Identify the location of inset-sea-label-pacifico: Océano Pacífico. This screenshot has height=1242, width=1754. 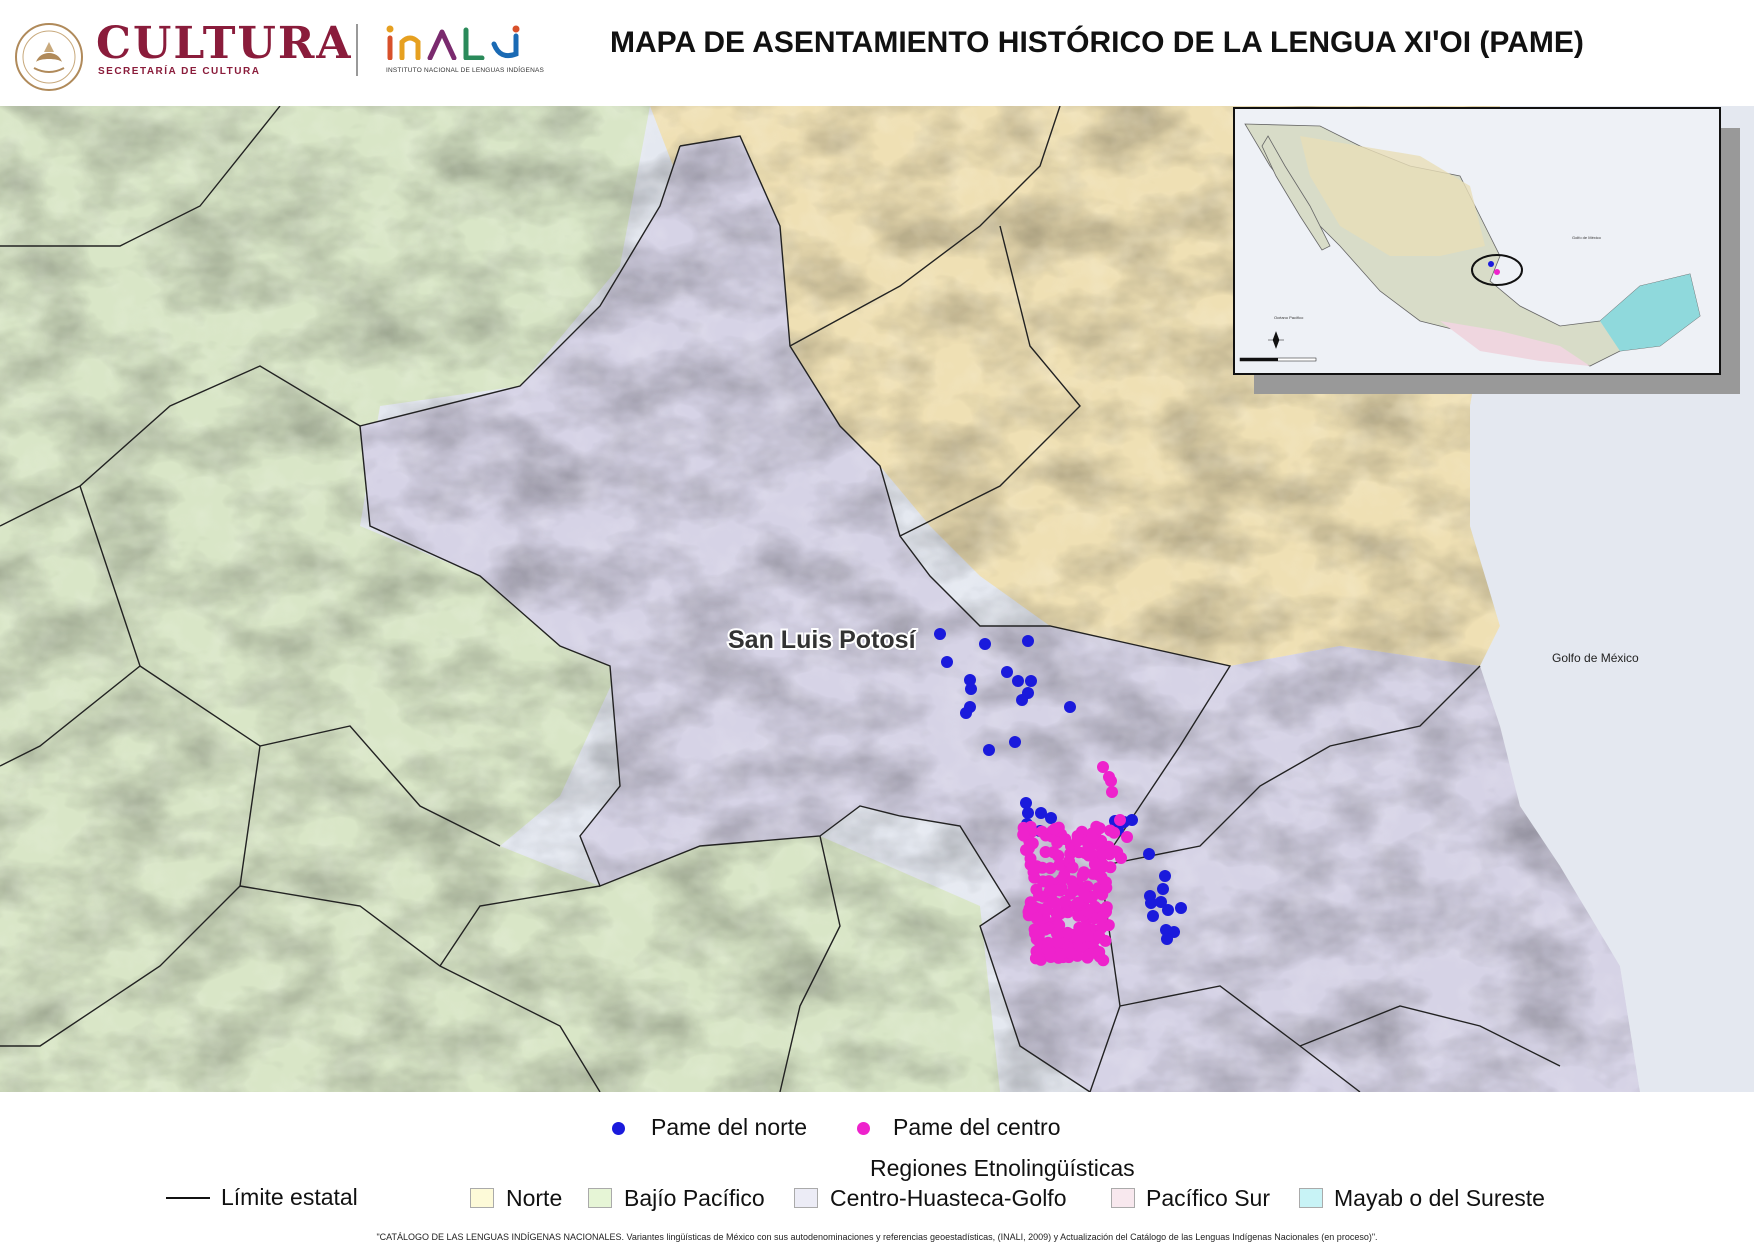
(1289, 317).